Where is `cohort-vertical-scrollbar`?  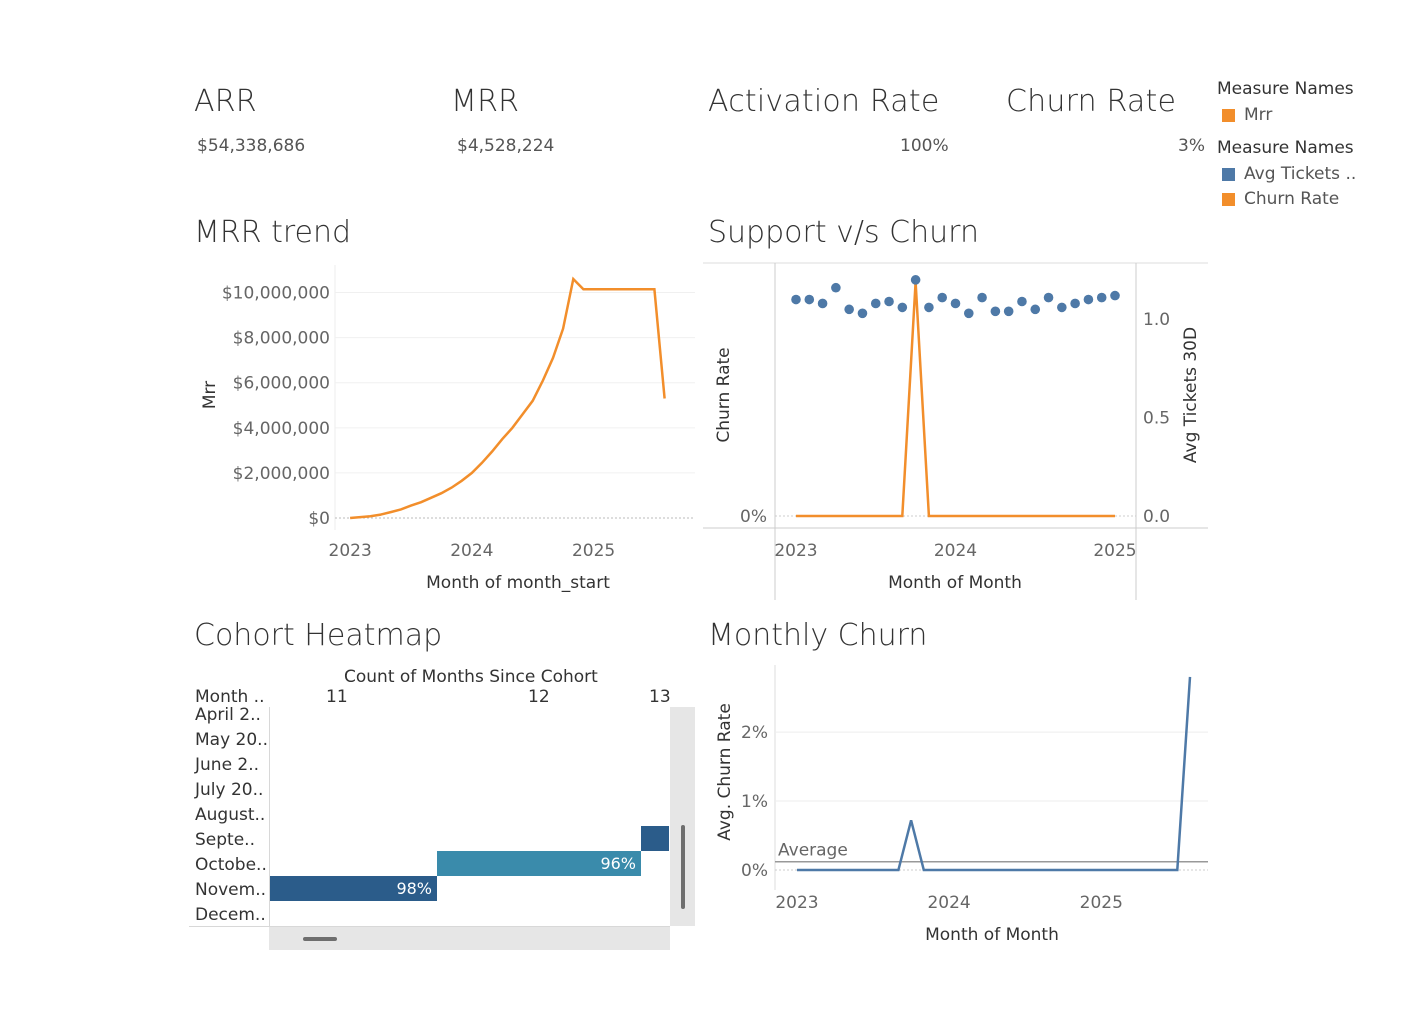
cohort-vertical-scrollbar is located at coordinates (682, 816).